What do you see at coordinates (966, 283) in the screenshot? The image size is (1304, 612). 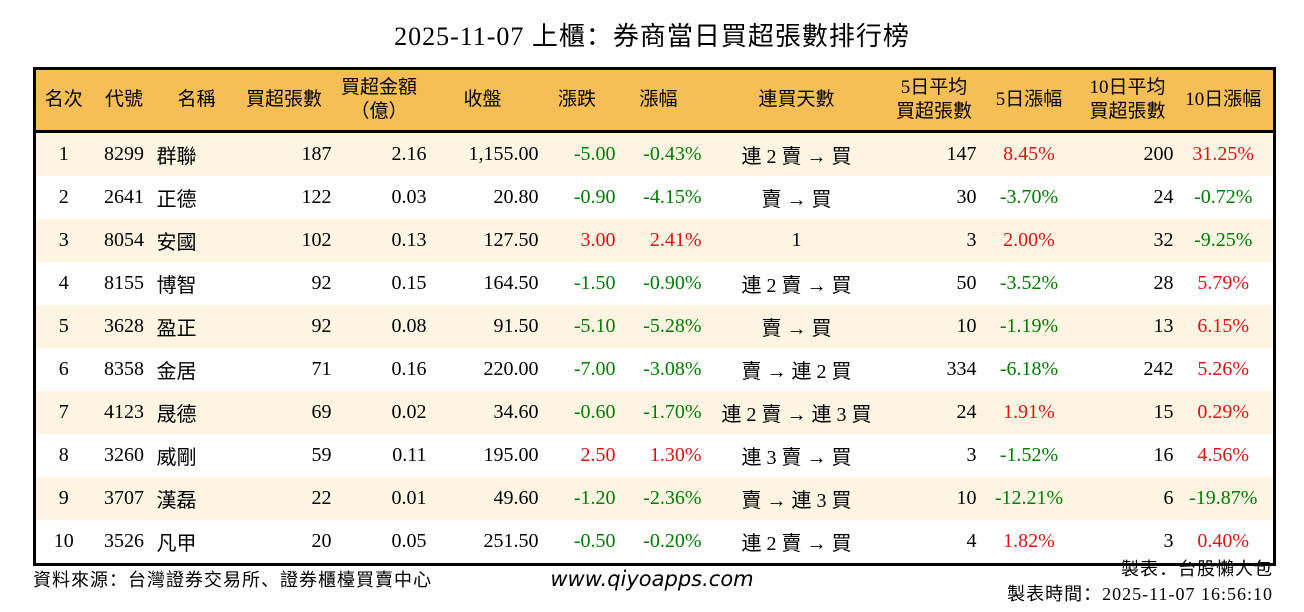 I see `cell-avg5: 50` at bounding box center [966, 283].